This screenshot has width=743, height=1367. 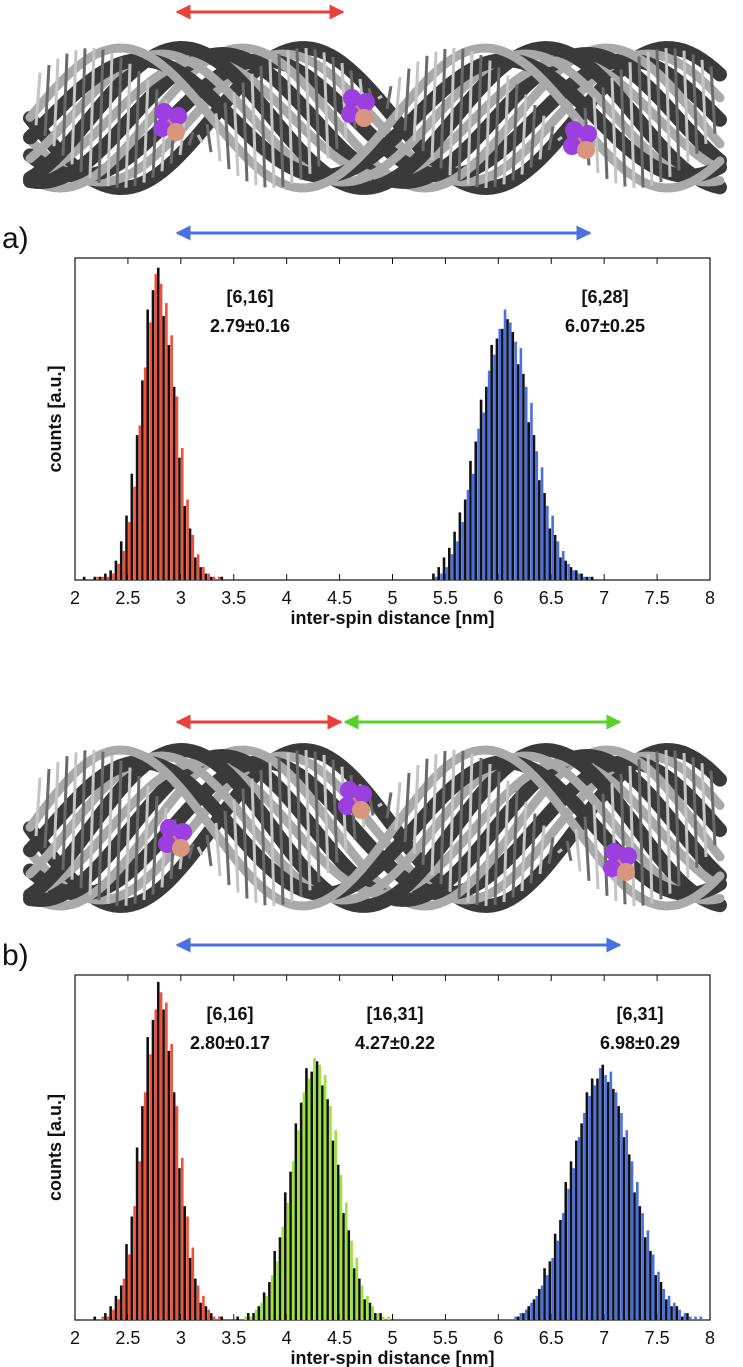 What do you see at coordinates (392, 598) in the screenshot?
I see `x-tick-label: 5` at bounding box center [392, 598].